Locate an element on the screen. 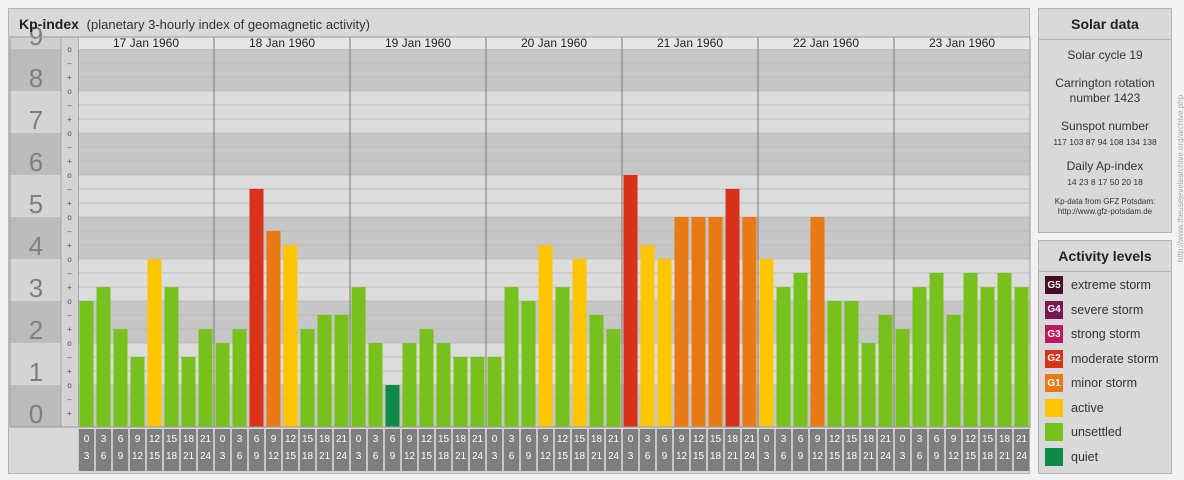  ap-title: Daily Ap-index is located at coordinates (1105, 166).